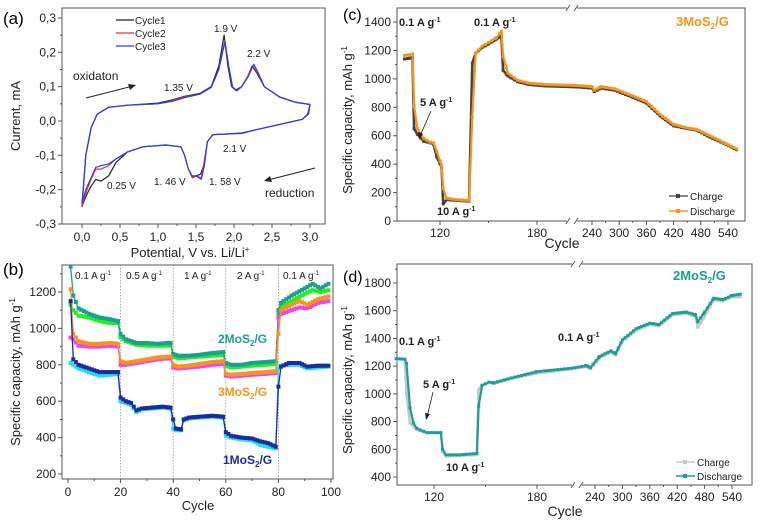 The height and width of the screenshot is (526, 769). I want to click on annotation-reduction: reduction, so click(289, 193).